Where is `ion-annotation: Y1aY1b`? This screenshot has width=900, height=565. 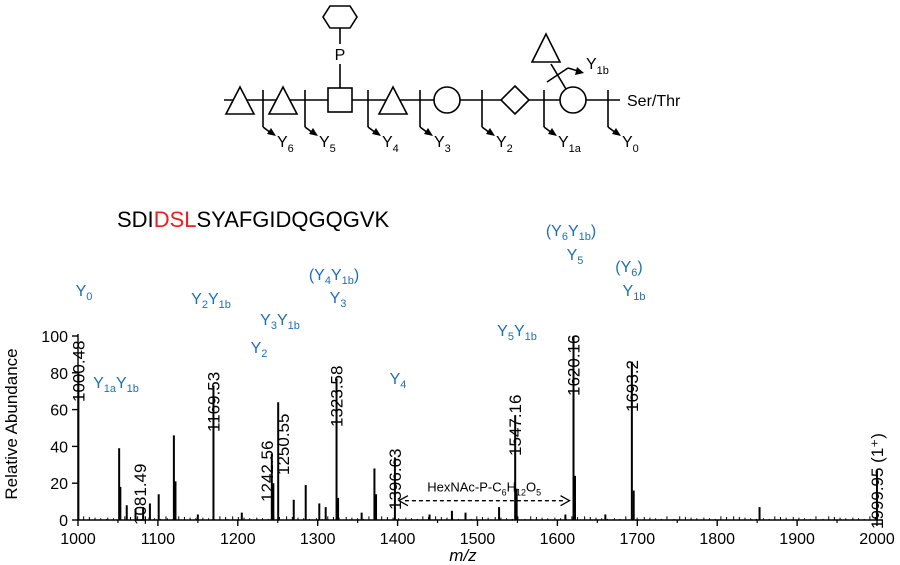 ion-annotation: Y1aY1b is located at coordinates (116, 385).